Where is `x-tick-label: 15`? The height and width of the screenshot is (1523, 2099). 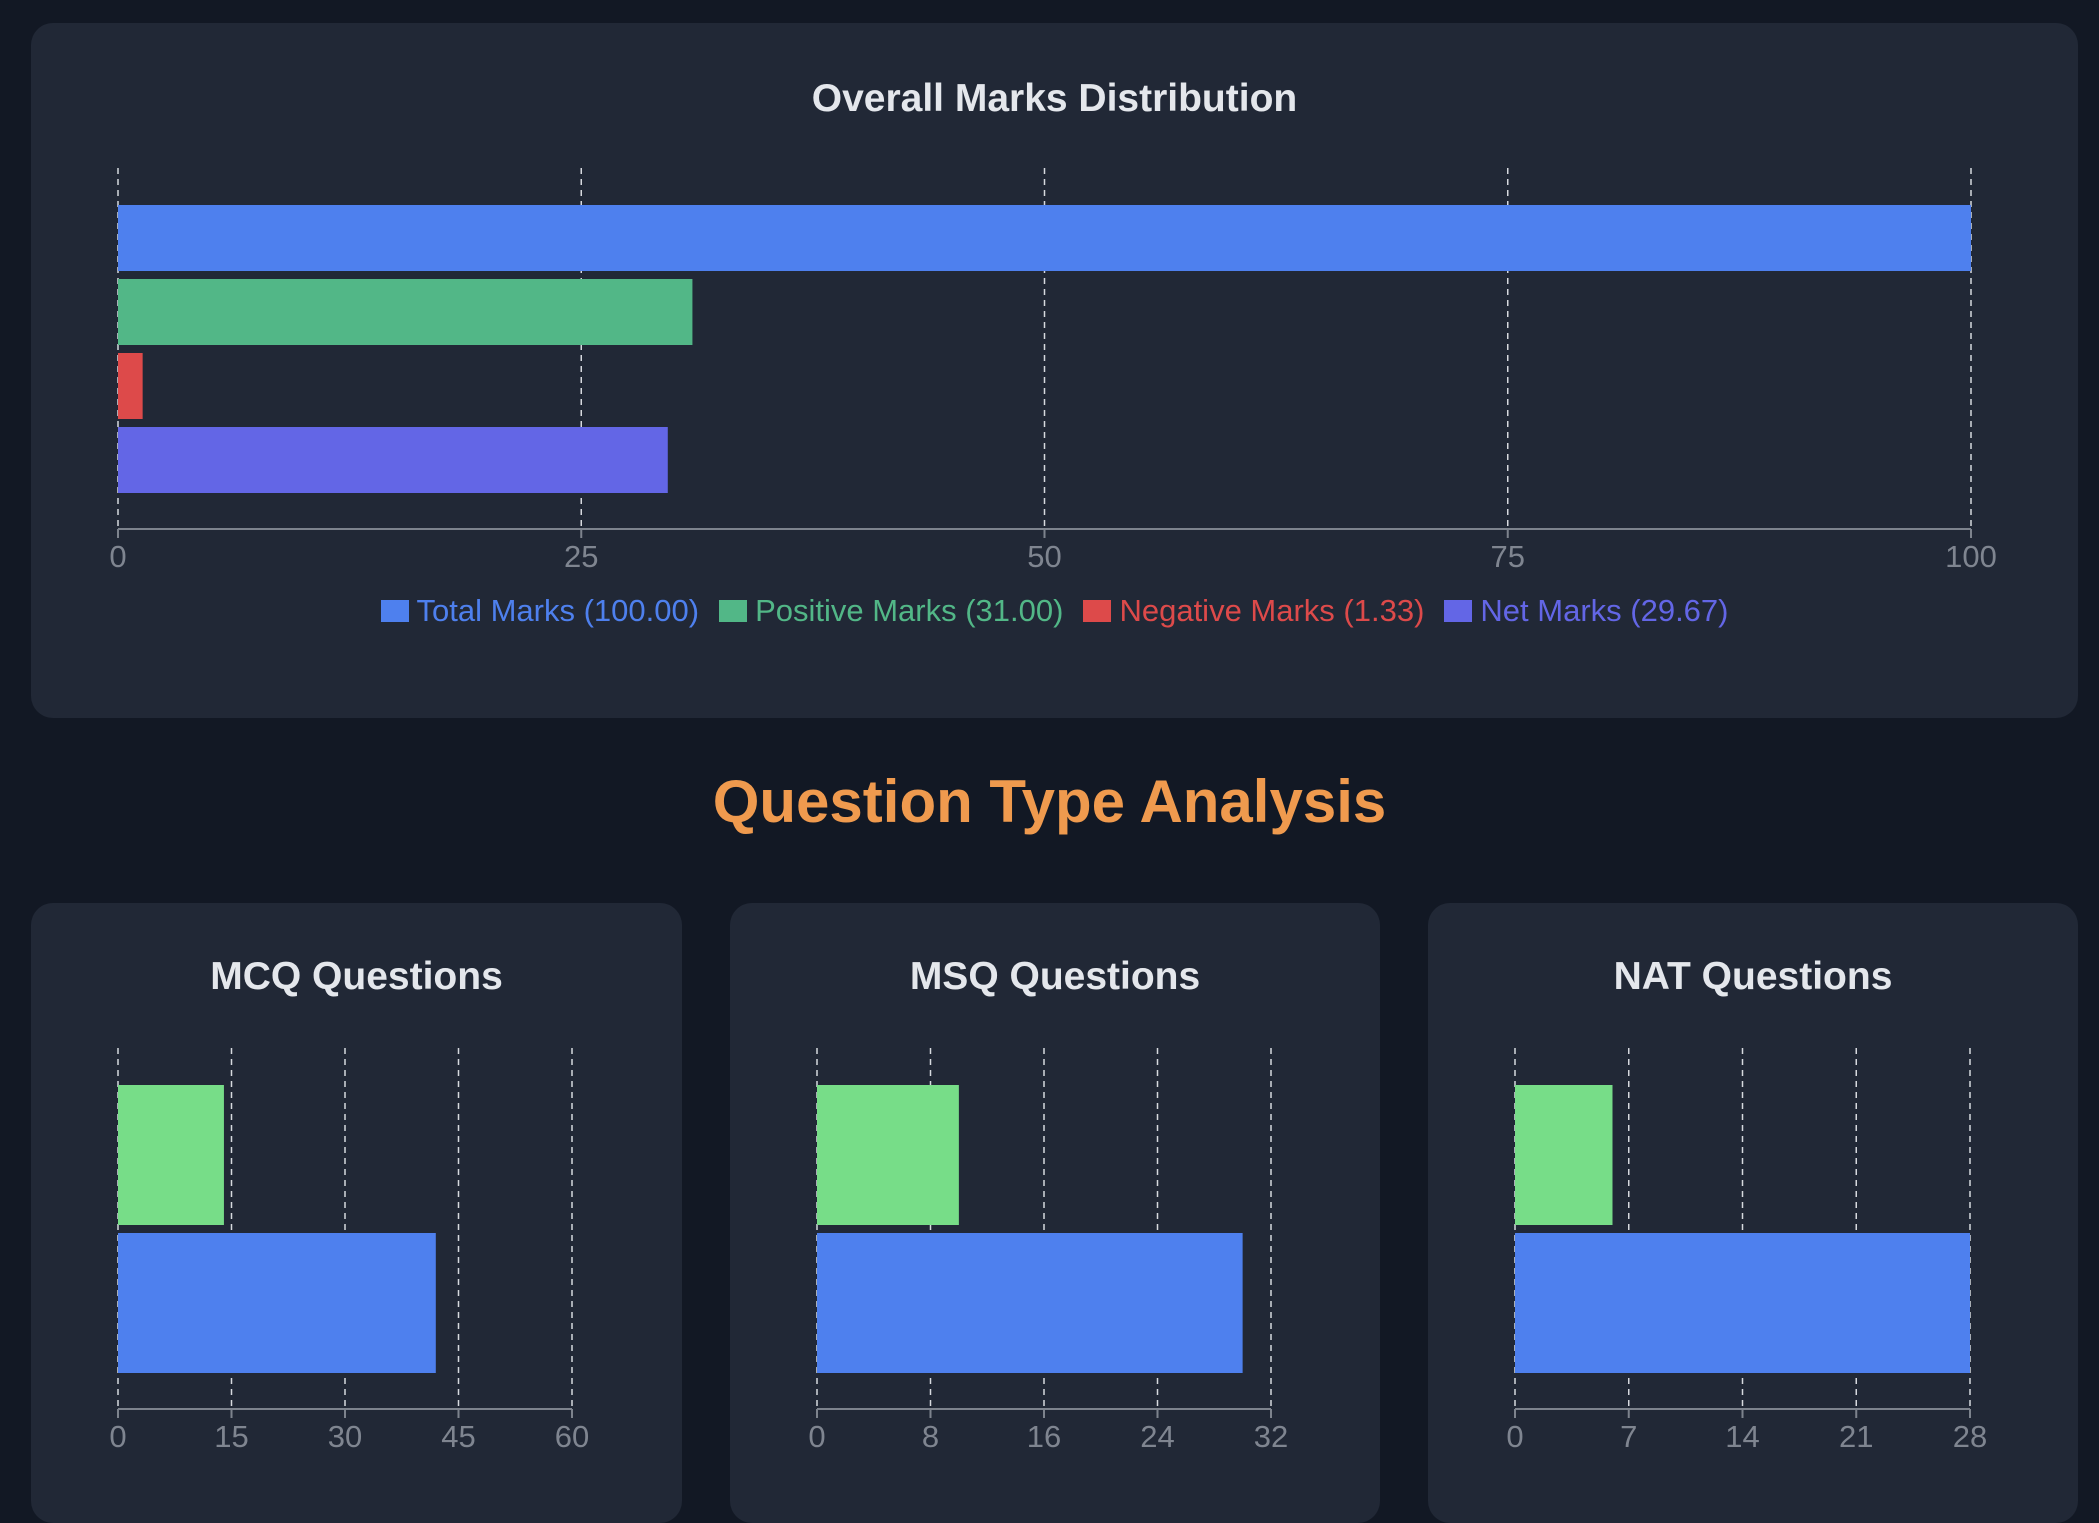
x-tick-label: 15 is located at coordinates (231, 1436).